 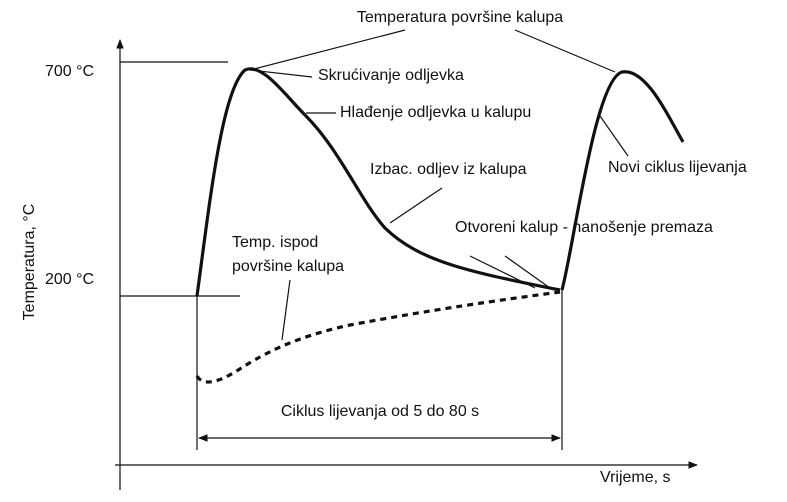 What do you see at coordinates (378, 337) in the screenshot?
I see `subsurface-curve` at bounding box center [378, 337].